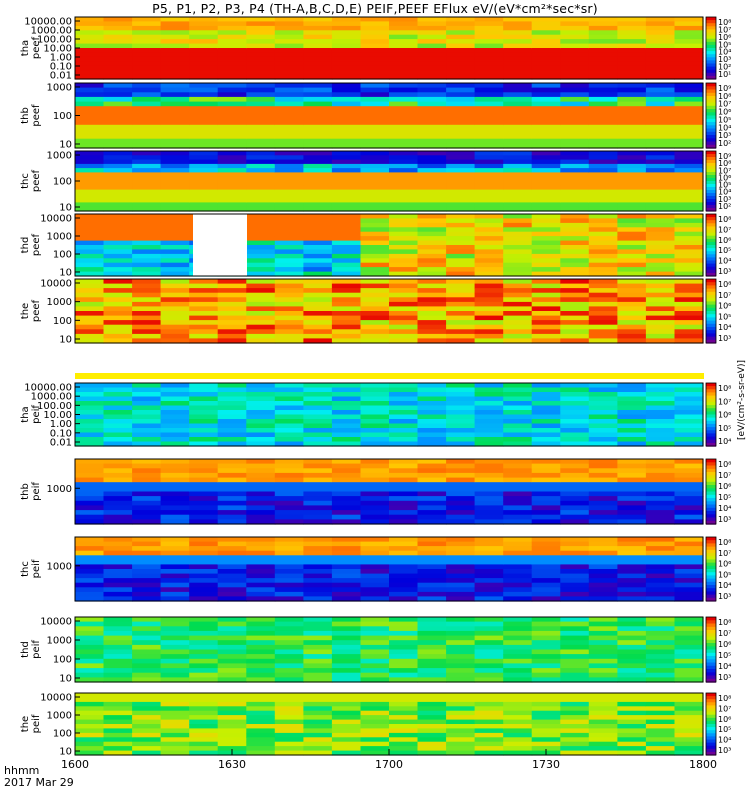 The height and width of the screenshot is (800, 750). What do you see at coordinates (389, 48) in the screenshot?
I see `panel-tha-peef` at bounding box center [389, 48].